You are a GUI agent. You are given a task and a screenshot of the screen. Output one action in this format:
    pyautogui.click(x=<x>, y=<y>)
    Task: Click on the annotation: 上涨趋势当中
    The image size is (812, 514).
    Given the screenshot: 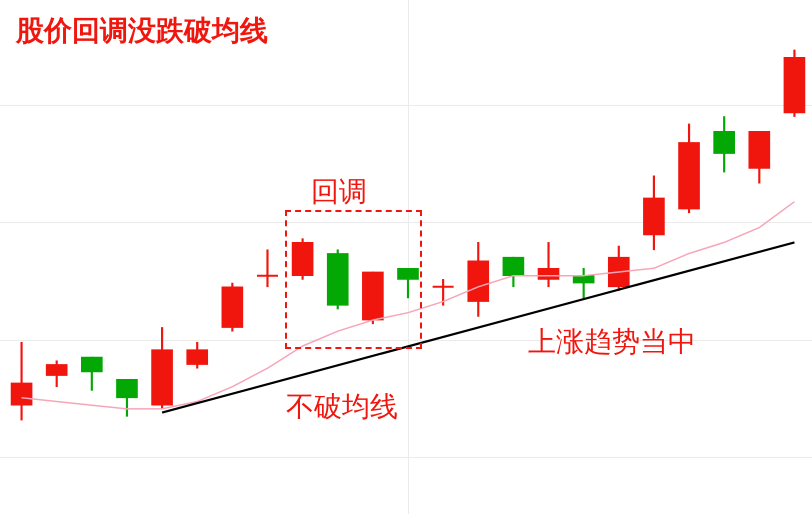 What is the action you would take?
    pyautogui.click(x=612, y=342)
    